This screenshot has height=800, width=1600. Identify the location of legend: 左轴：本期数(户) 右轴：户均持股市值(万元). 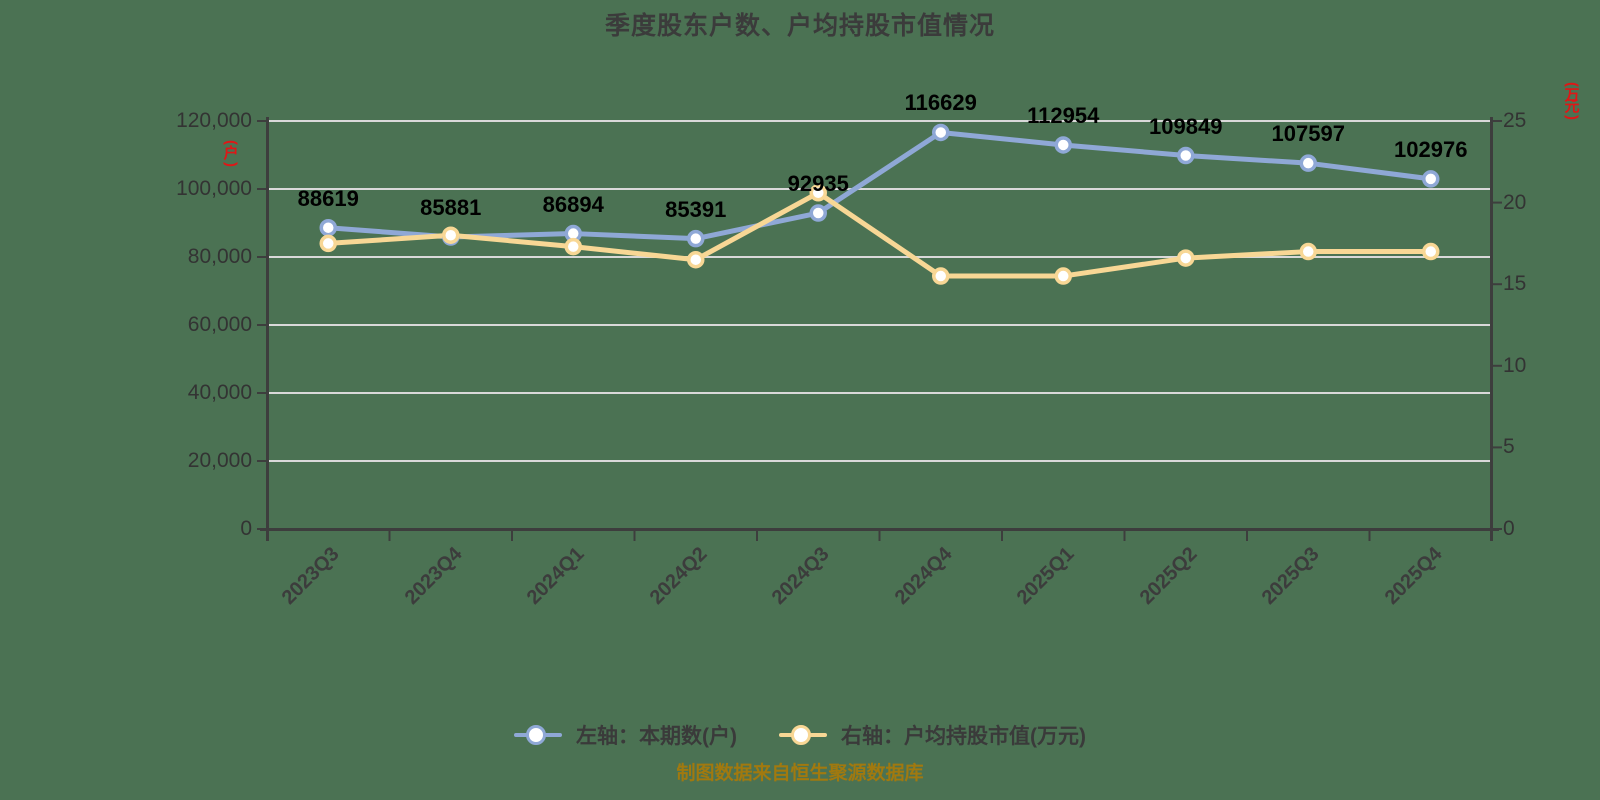
(800, 735).